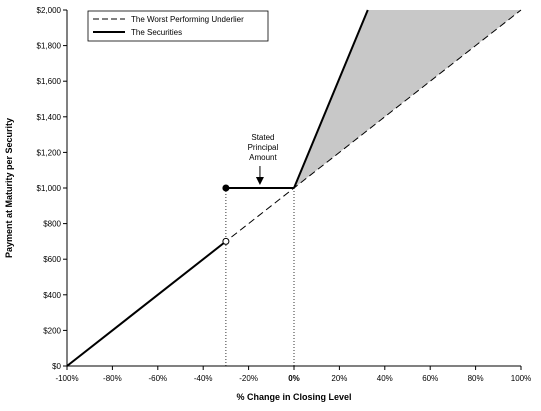 The image size is (541, 411). What do you see at coordinates (226, 214) in the screenshot?
I see `markers-layer` at bounding box center [226, 214].